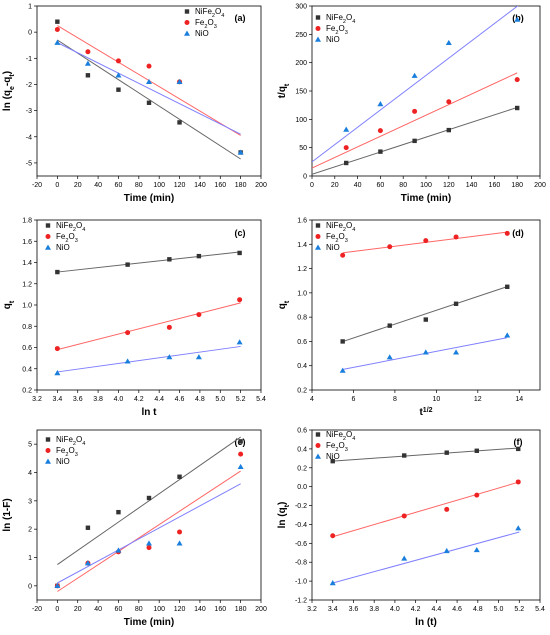 This screenshot has width=550, height=635. Describe the element at coordinates (57, 399) in the screenshot. I see `x-tick-label: 3.4` at that location.